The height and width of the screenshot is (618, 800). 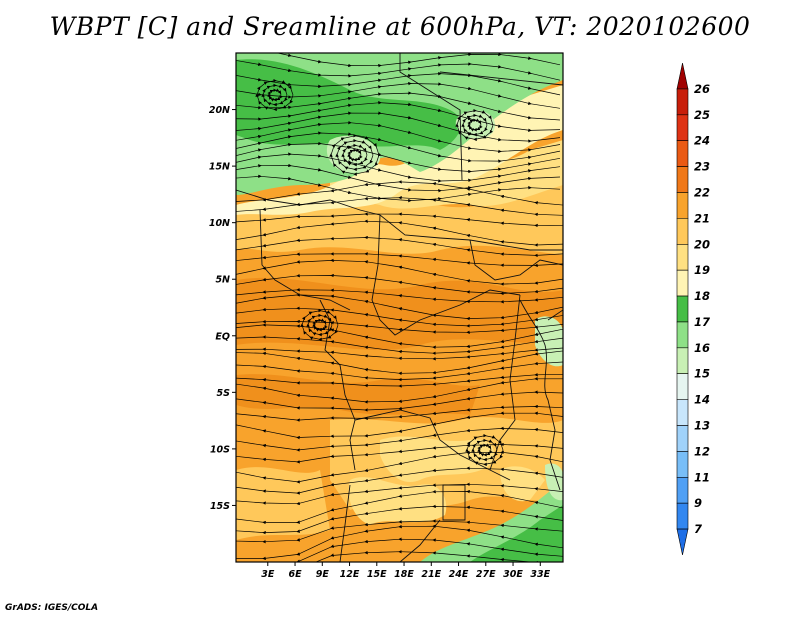 What do you see at coordinates (268, 574) in the screenshot?
I see `lon-label: 3E` at bounding box center [268, 574].